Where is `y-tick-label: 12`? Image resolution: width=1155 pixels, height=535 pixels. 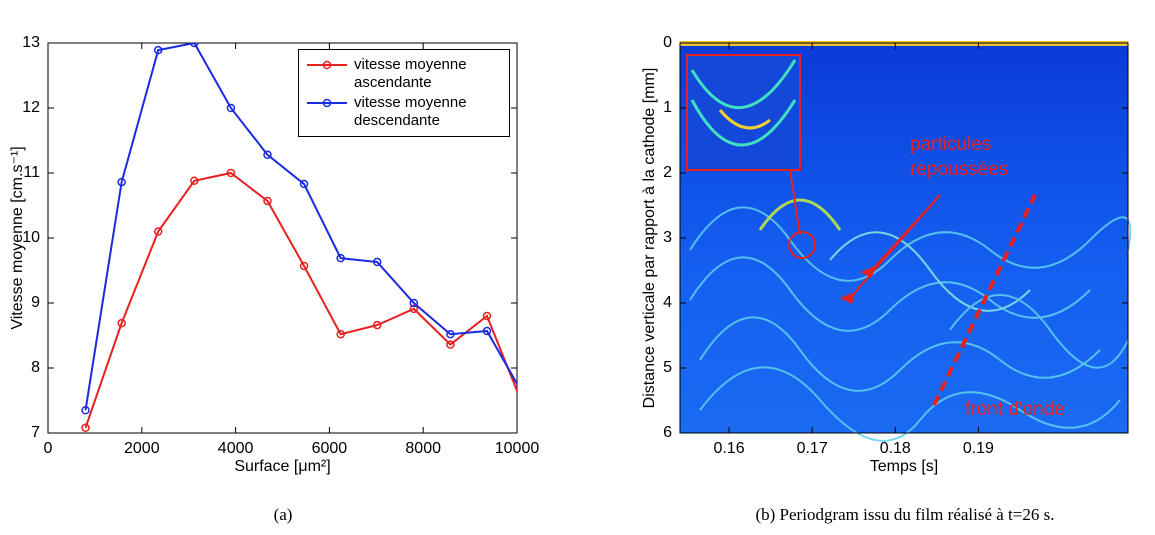
y-tick-label: 12 is located at coordinates (31, 107).